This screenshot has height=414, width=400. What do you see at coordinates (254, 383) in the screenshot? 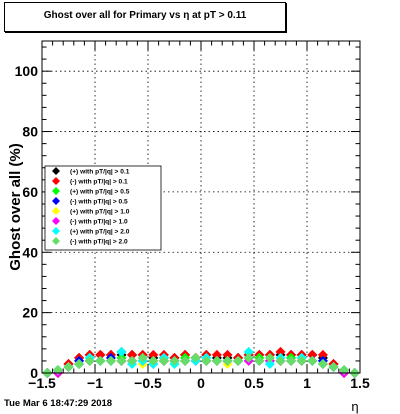
I see `x-tick-label: 0.5` at bounding box center [254, 383].